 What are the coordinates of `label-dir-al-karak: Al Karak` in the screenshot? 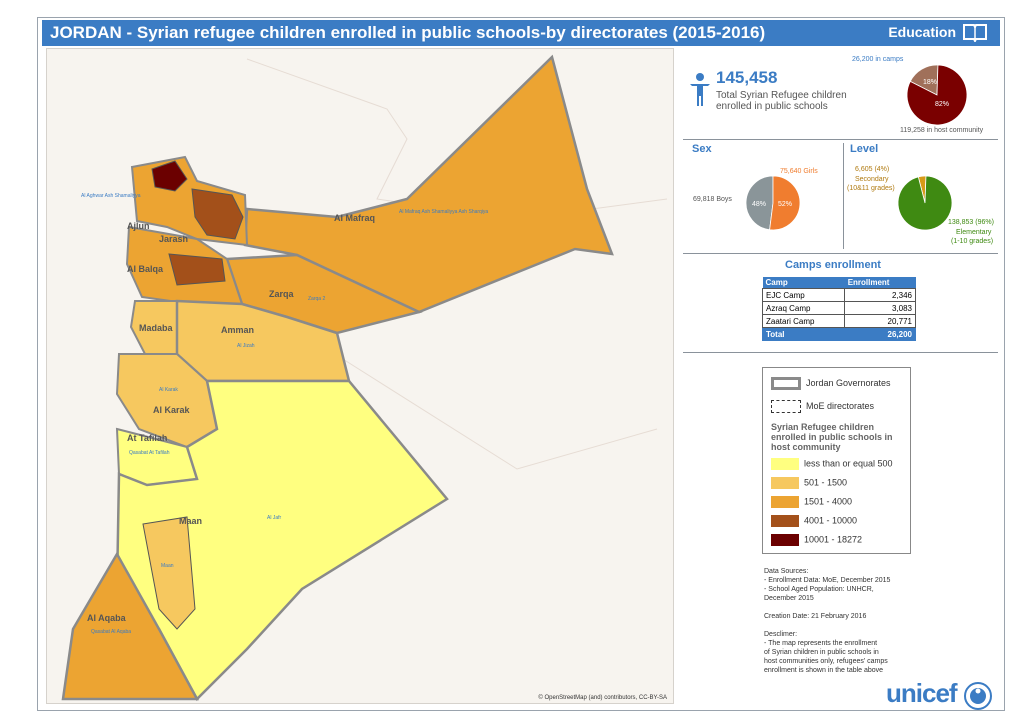 It's located at (168, 390).